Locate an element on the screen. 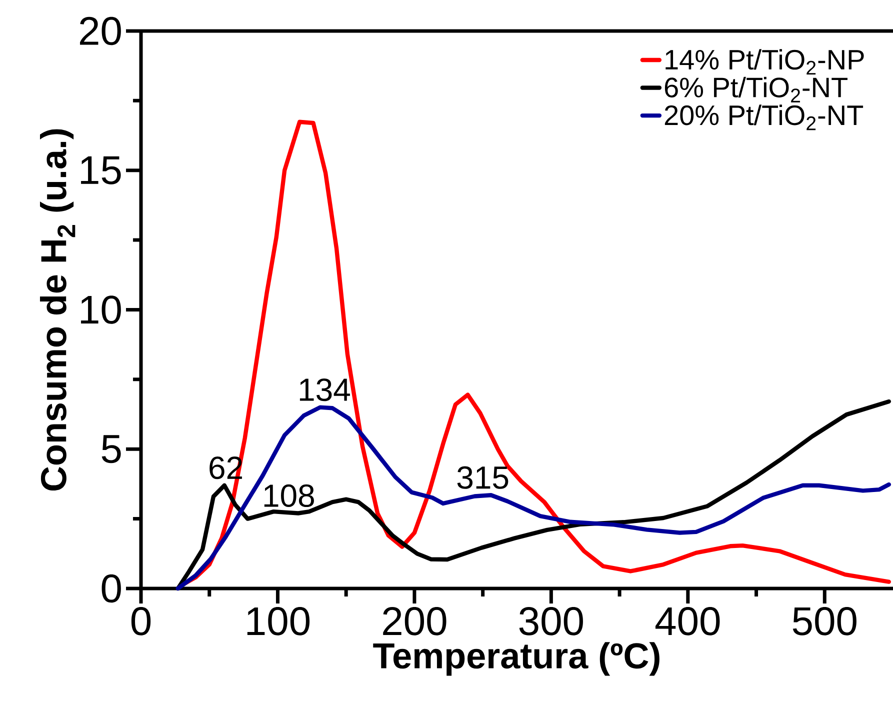 This screenshot has height=727, width=893. x-tick-label: 100 is located at coordinates (278, 621).